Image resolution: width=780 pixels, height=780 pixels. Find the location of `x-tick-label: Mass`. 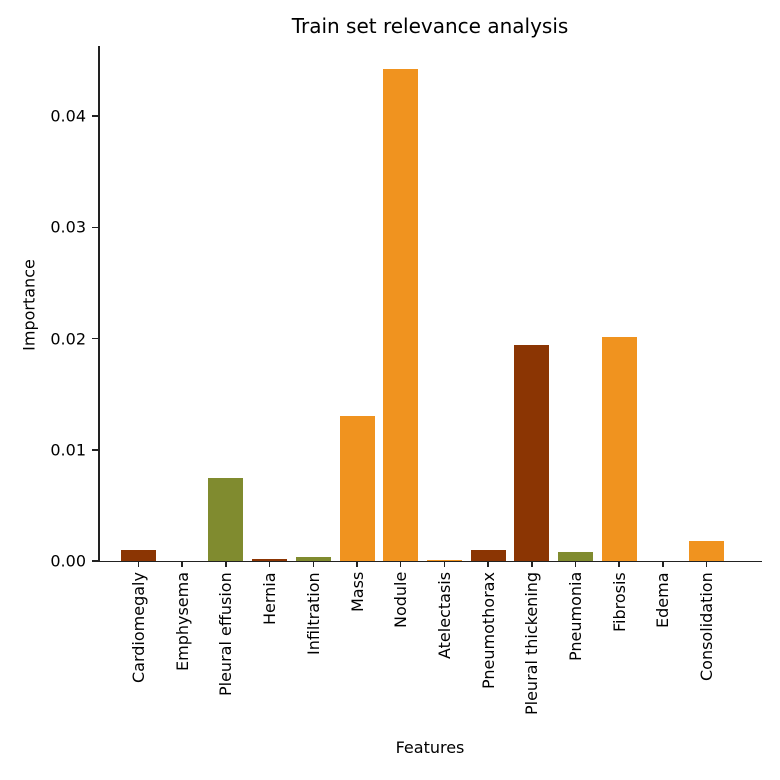

x-tick-label: Mass is located at coordinates (357, 591).